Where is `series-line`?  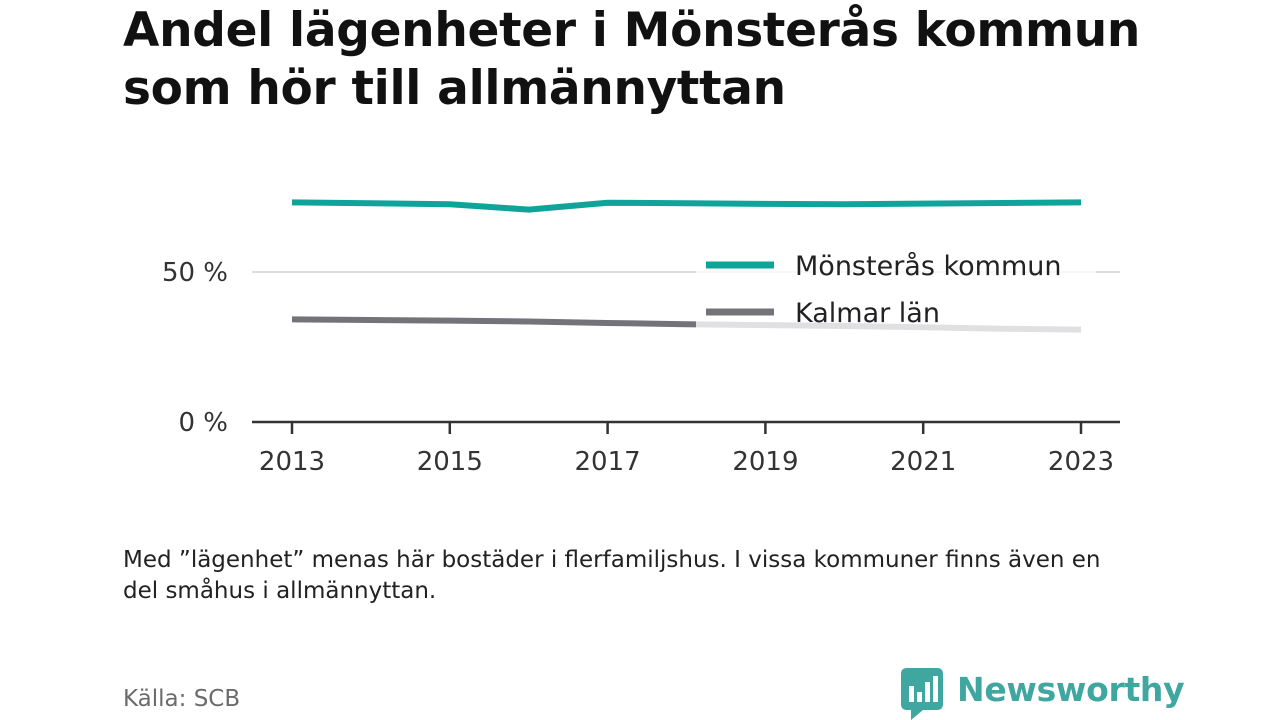
series-line is located at coordinates (686, 206).